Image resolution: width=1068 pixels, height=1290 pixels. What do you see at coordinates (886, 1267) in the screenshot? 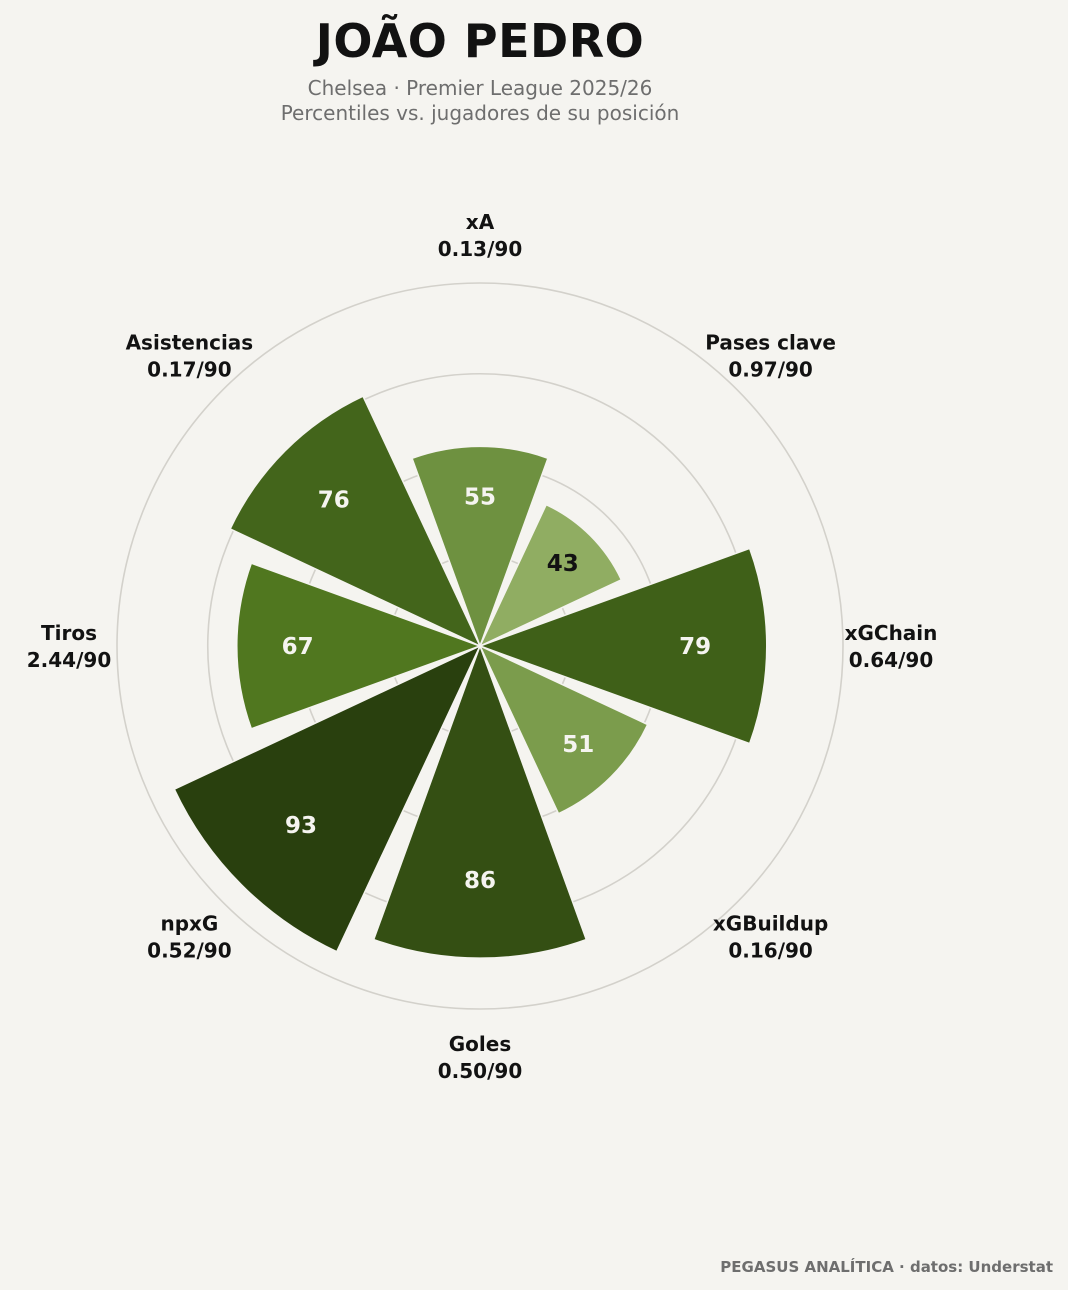
I see `source-credit: PEGASUS ANALÍTICA · datos: Understat` at bounding box center [886, 1267].